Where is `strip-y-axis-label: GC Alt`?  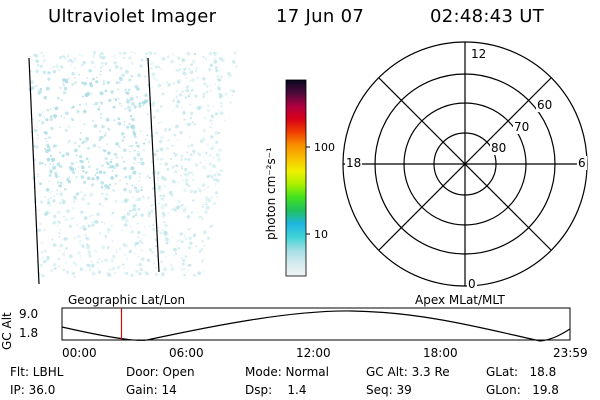
strip-y-axis-label: GC Alt is located at coordinates (7, 331).